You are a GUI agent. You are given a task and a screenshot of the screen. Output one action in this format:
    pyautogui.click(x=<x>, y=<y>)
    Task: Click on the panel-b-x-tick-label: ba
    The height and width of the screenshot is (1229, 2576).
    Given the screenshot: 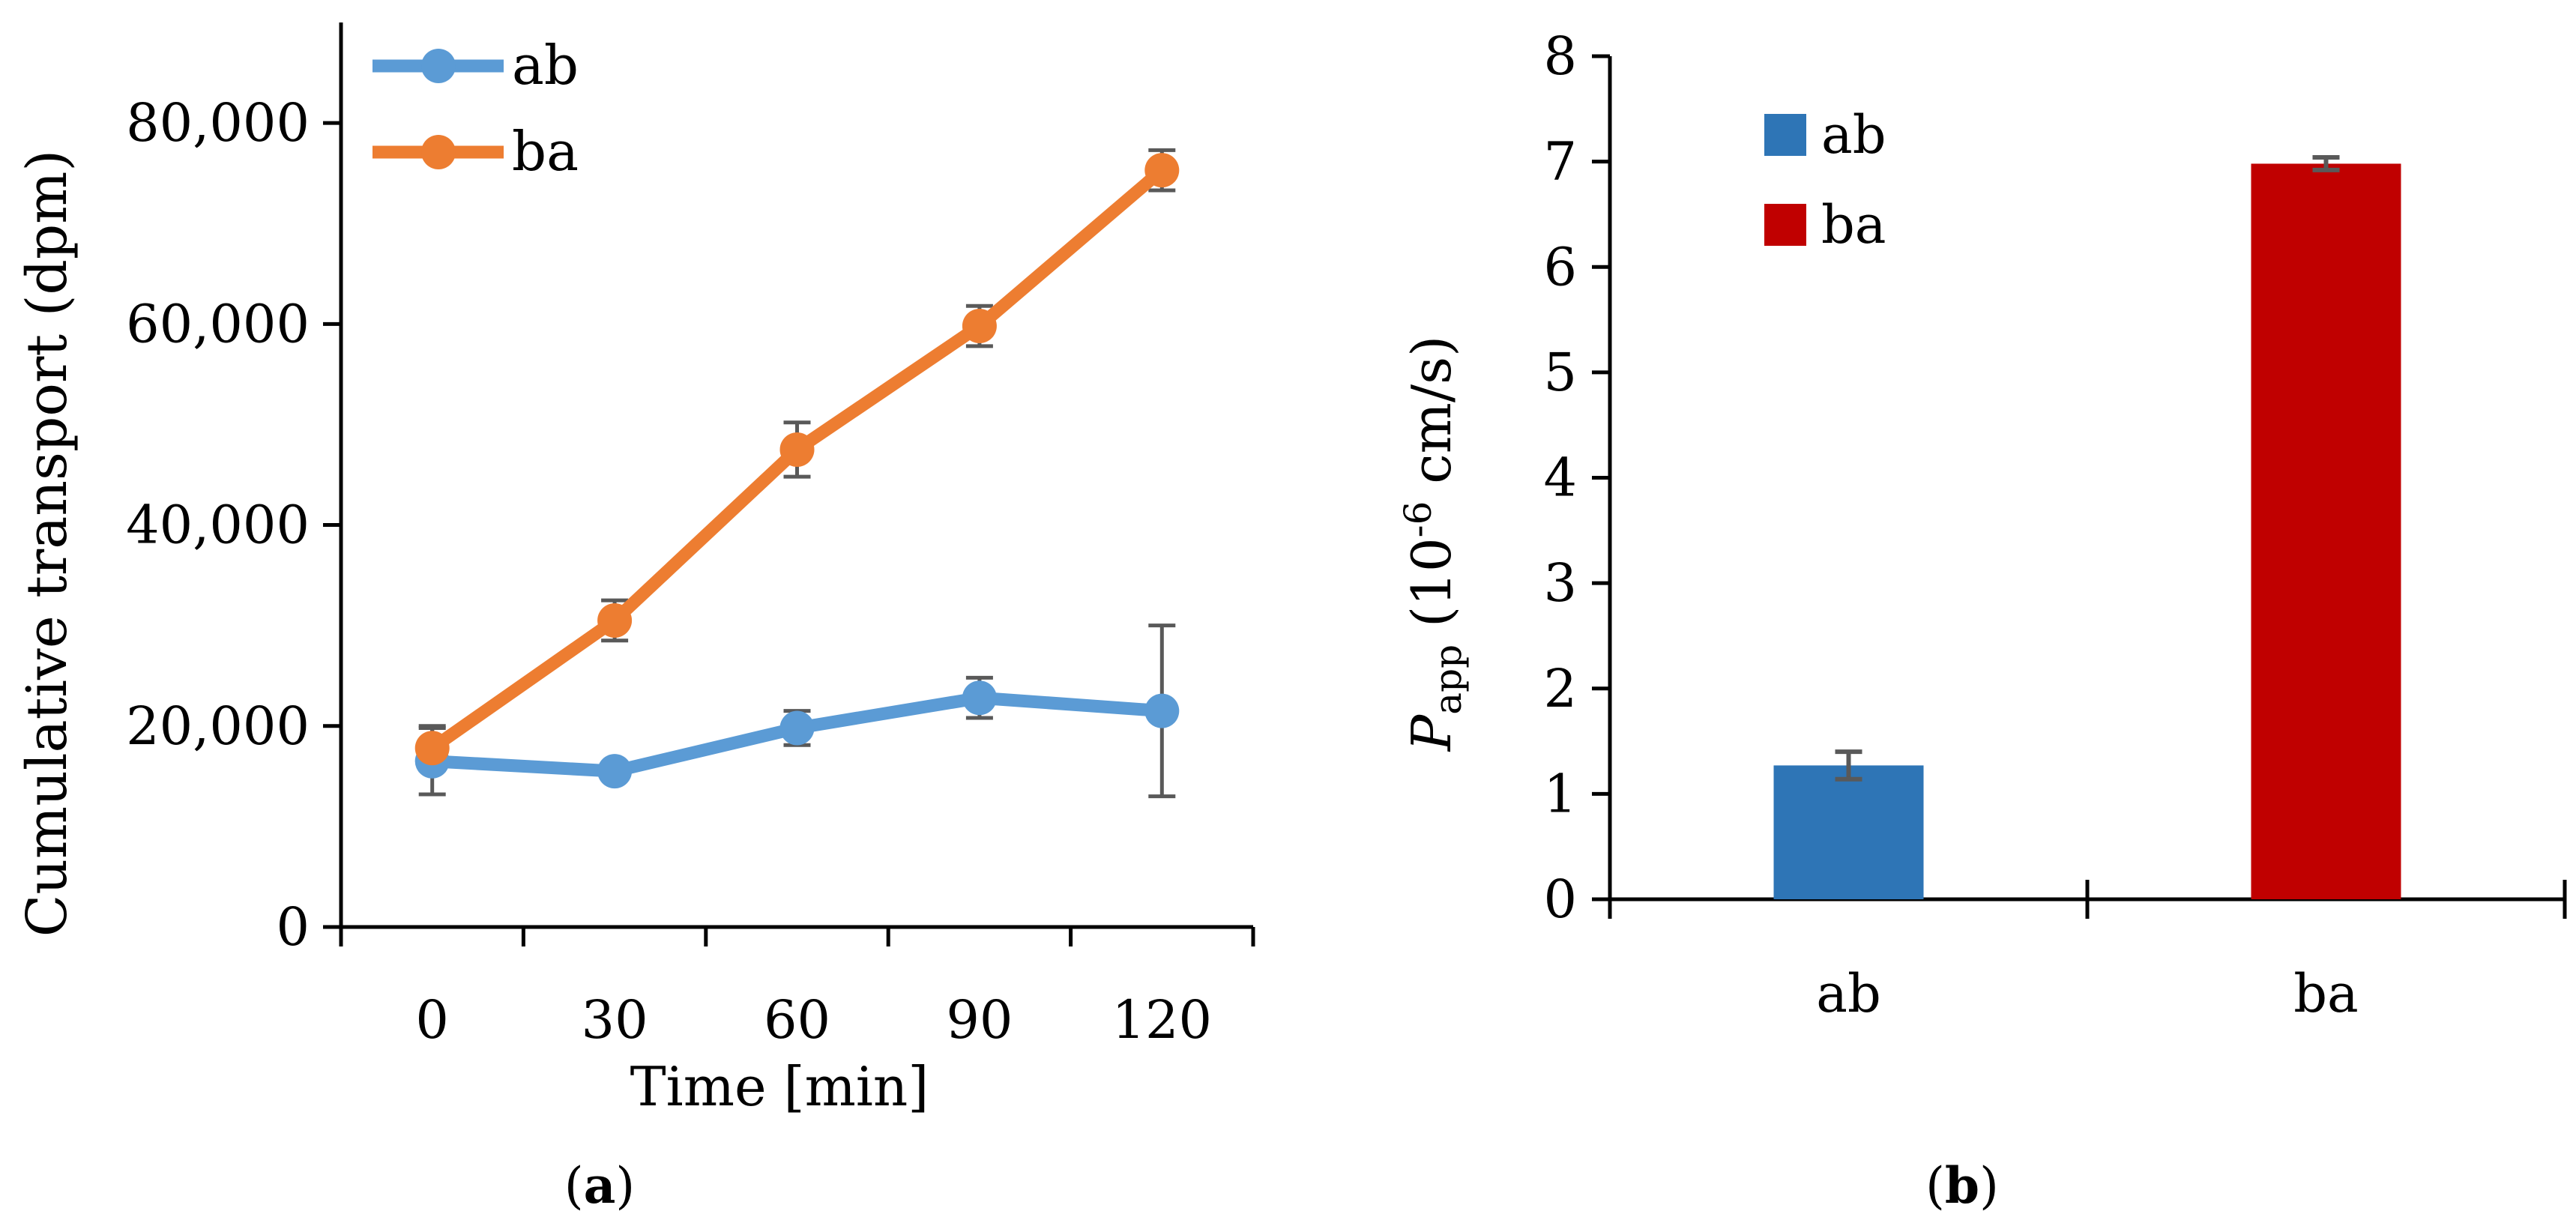 What is the action you would take?
    pyautogui.click(x=2326, y=993)
    